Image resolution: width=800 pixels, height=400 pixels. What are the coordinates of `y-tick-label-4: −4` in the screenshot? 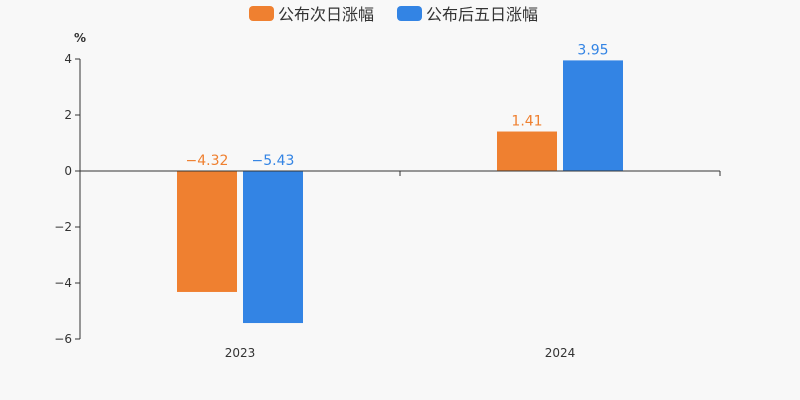 It's located at (63, 283).